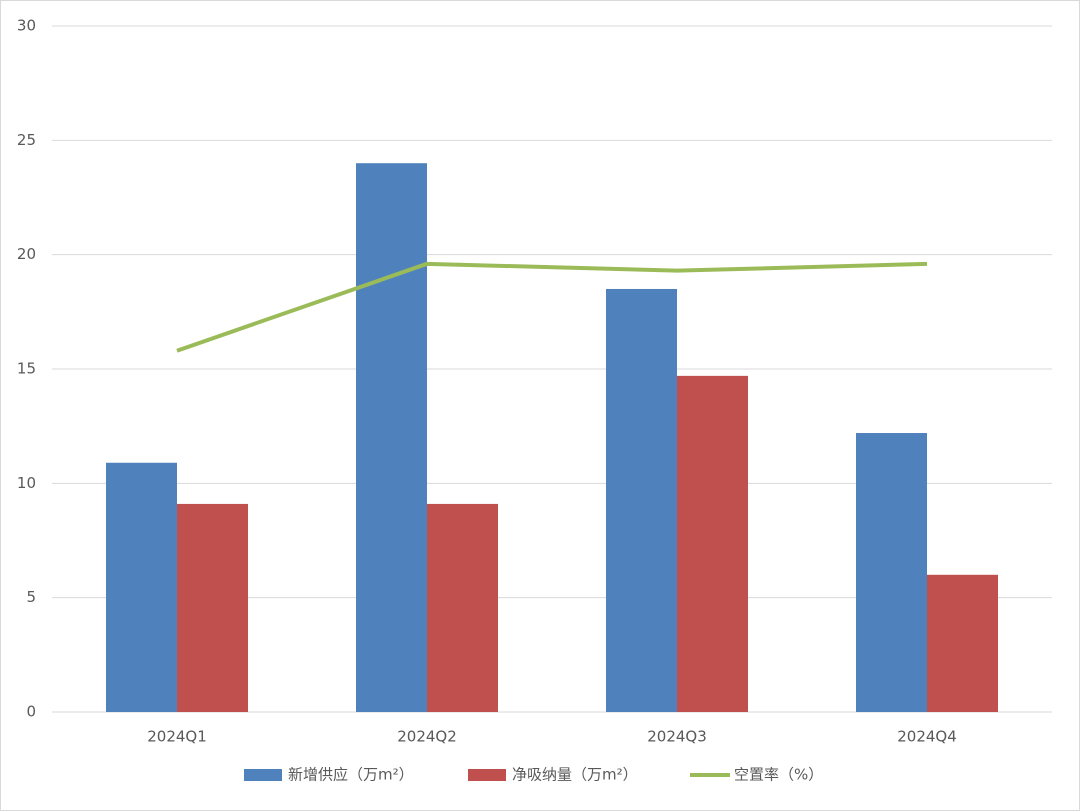 This screenshot has width=1080, height=811. Describe the element at coordinates (26, 26) in the screenshot. I see `y-tick-label: 30` at that location.